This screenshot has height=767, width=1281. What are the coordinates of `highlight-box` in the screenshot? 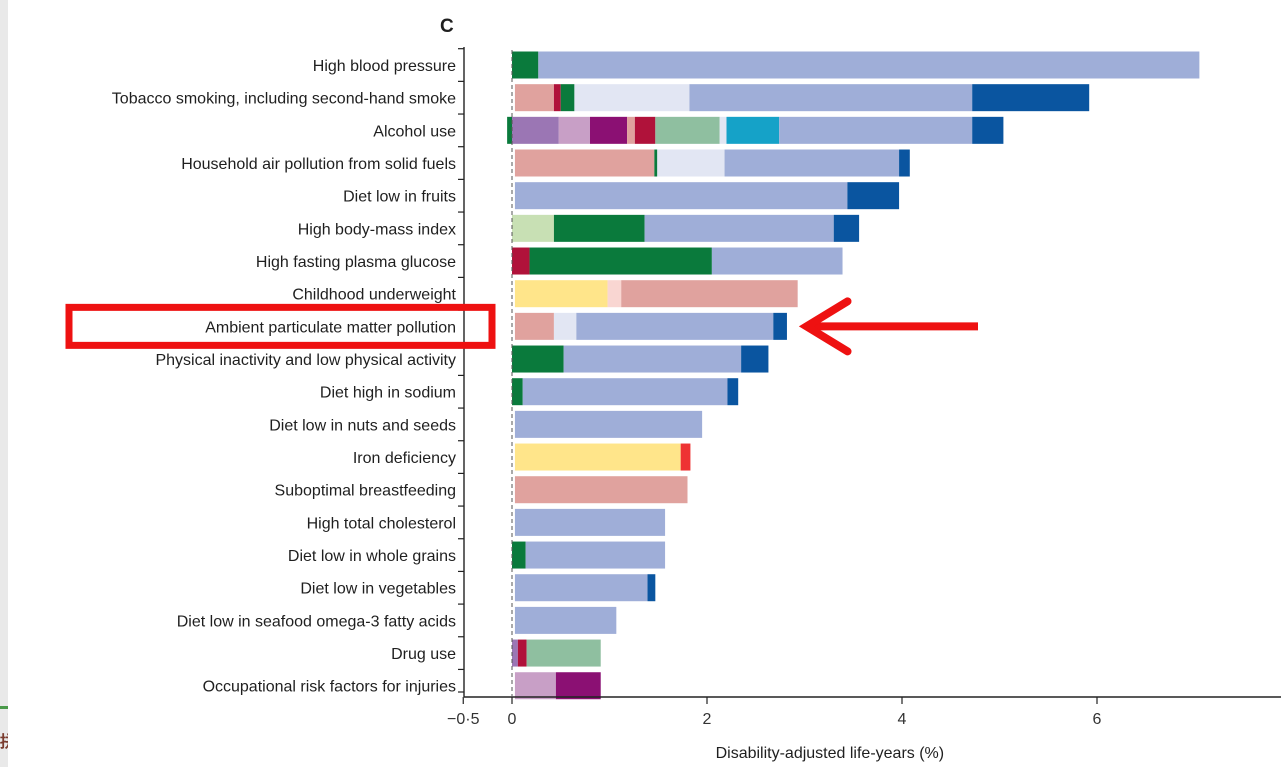 It's located at (280, 326).